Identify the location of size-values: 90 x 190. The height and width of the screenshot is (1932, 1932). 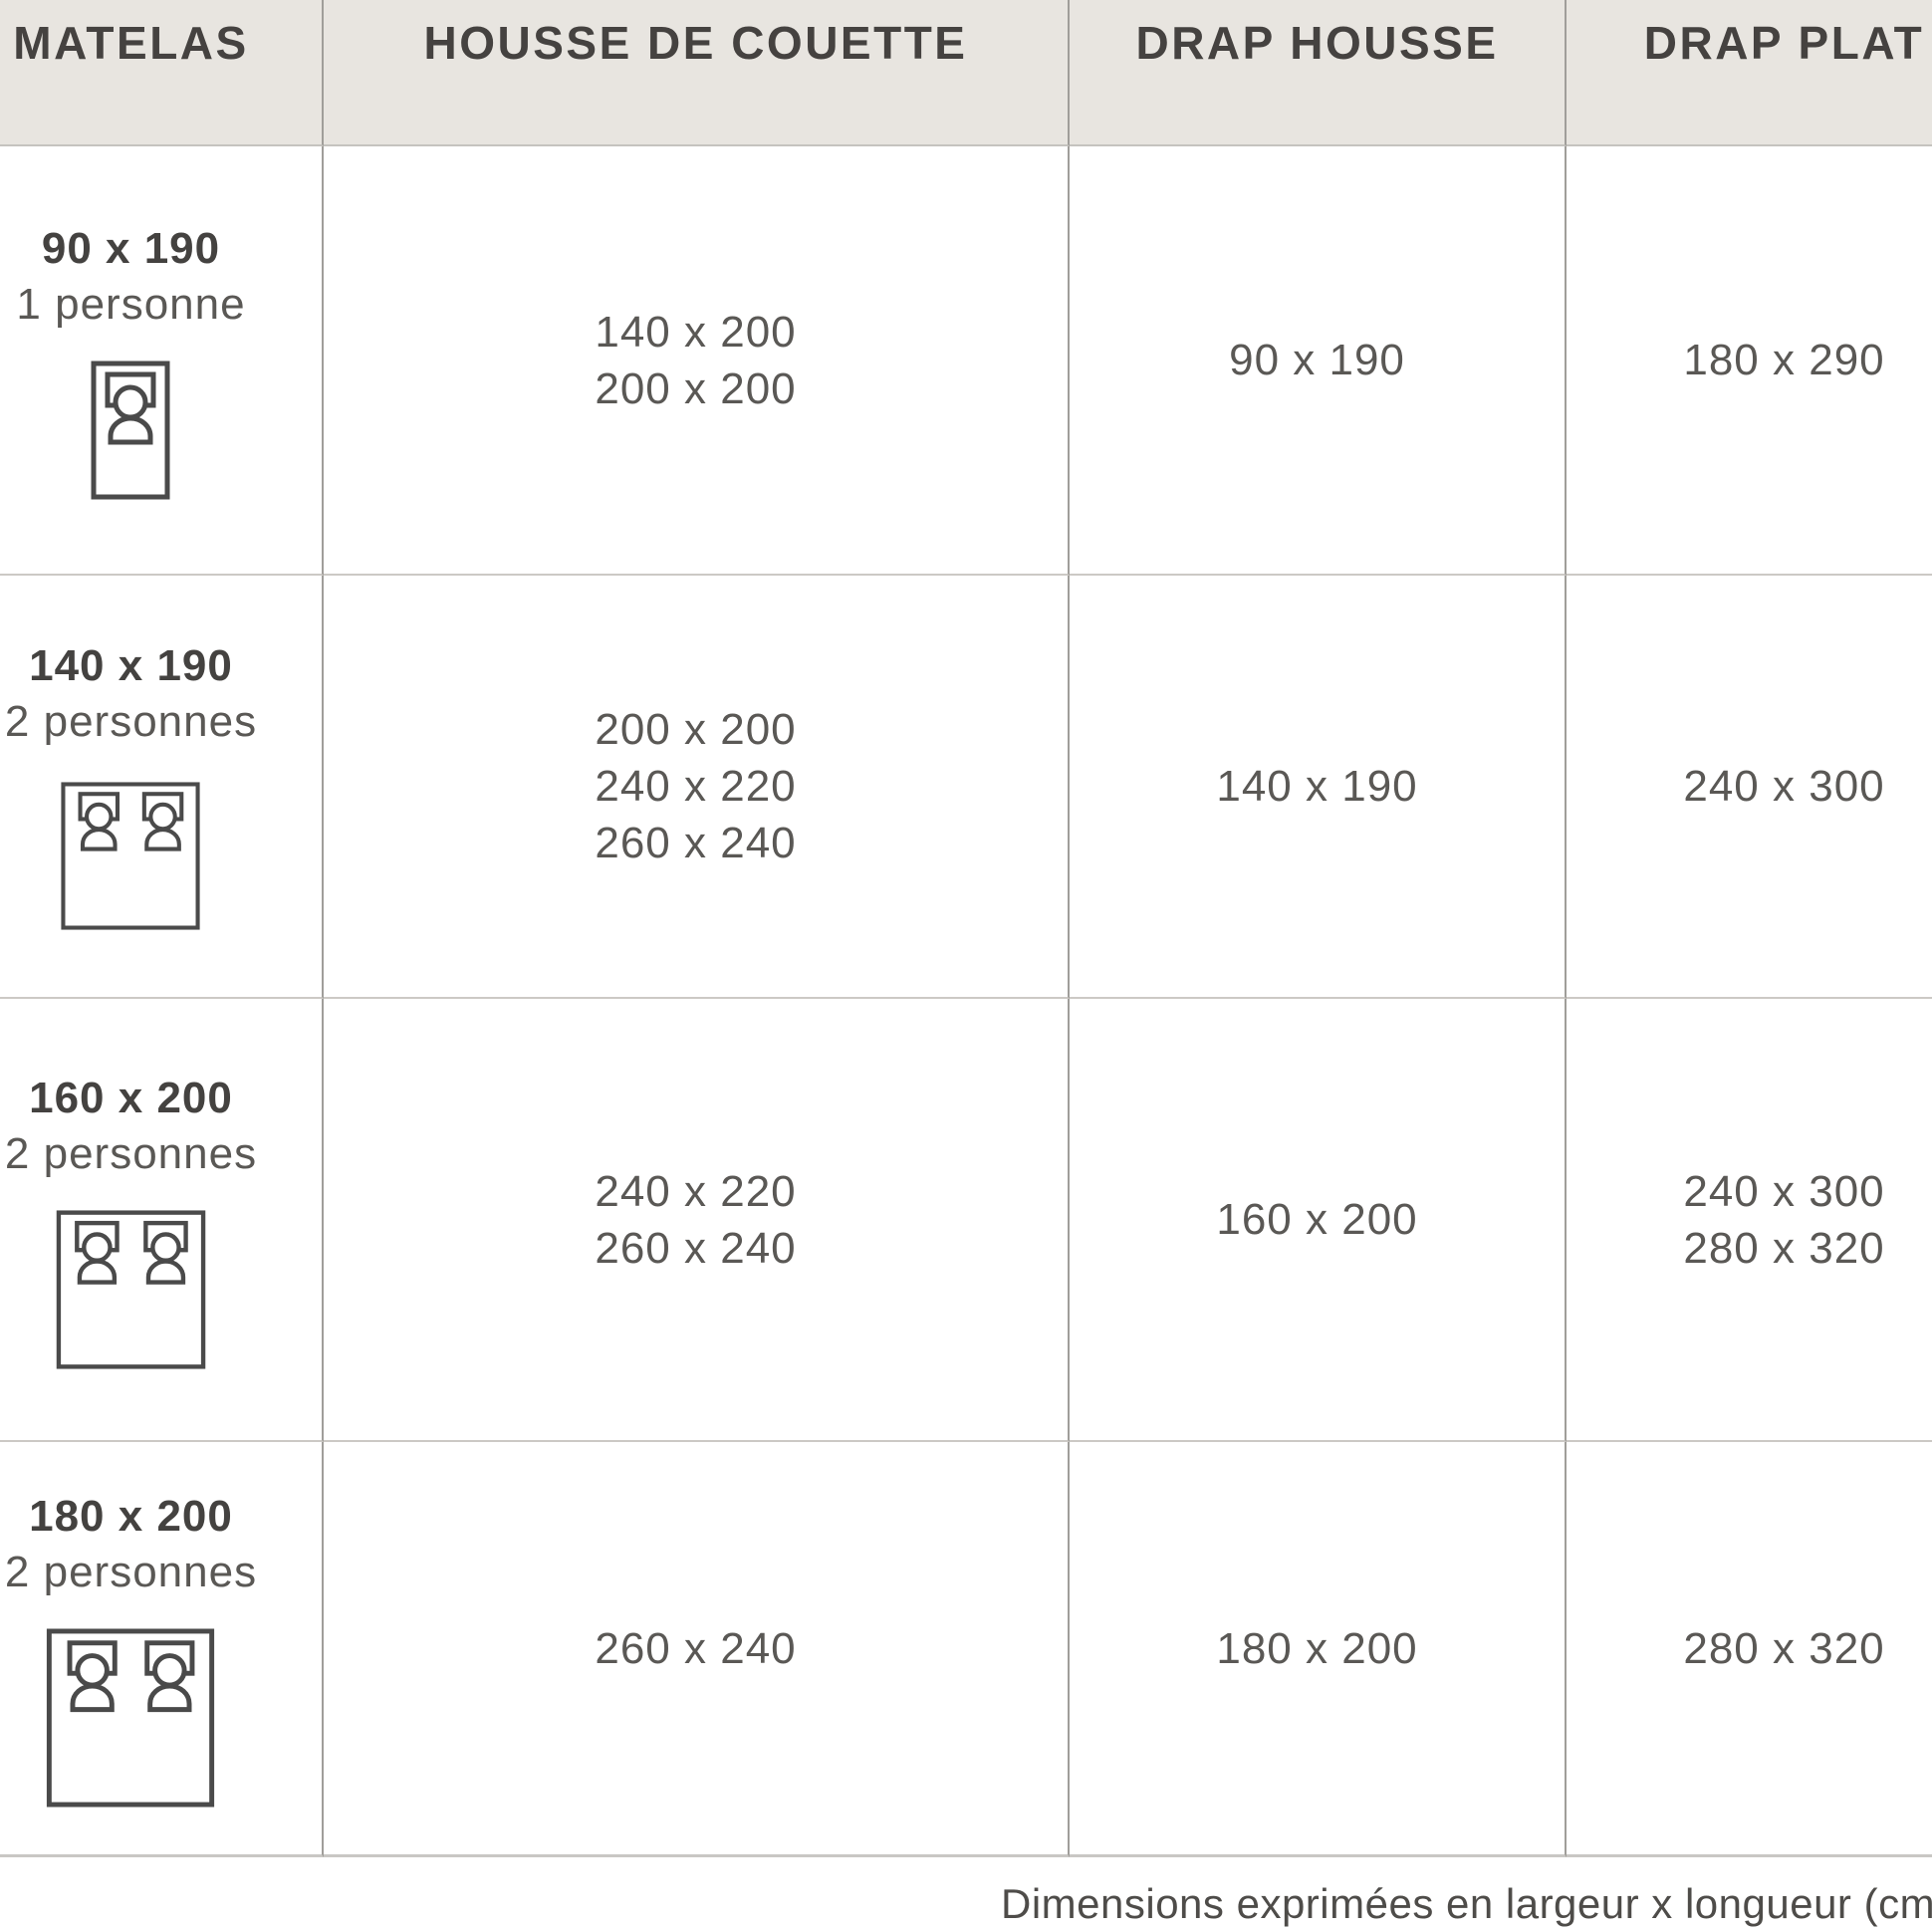
(1317, 360).